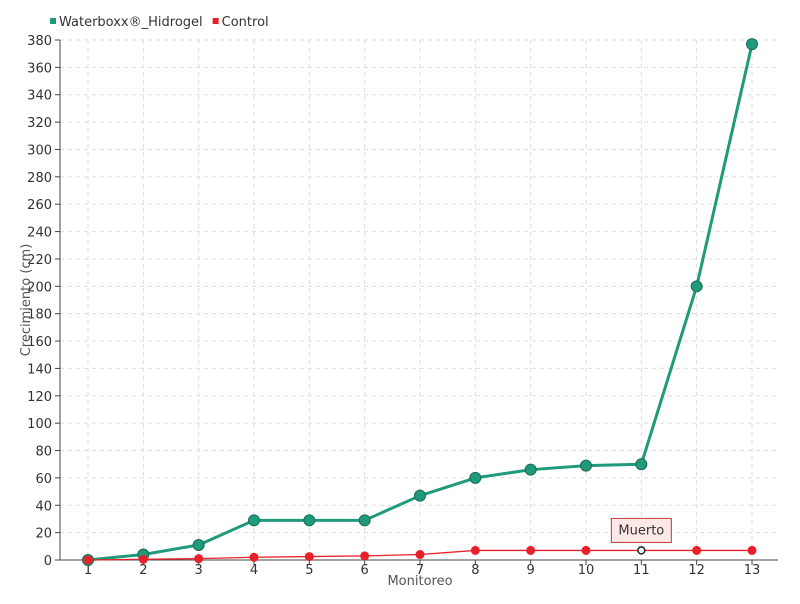  I want to click on y-tick-label: 200, so click(39, 287).